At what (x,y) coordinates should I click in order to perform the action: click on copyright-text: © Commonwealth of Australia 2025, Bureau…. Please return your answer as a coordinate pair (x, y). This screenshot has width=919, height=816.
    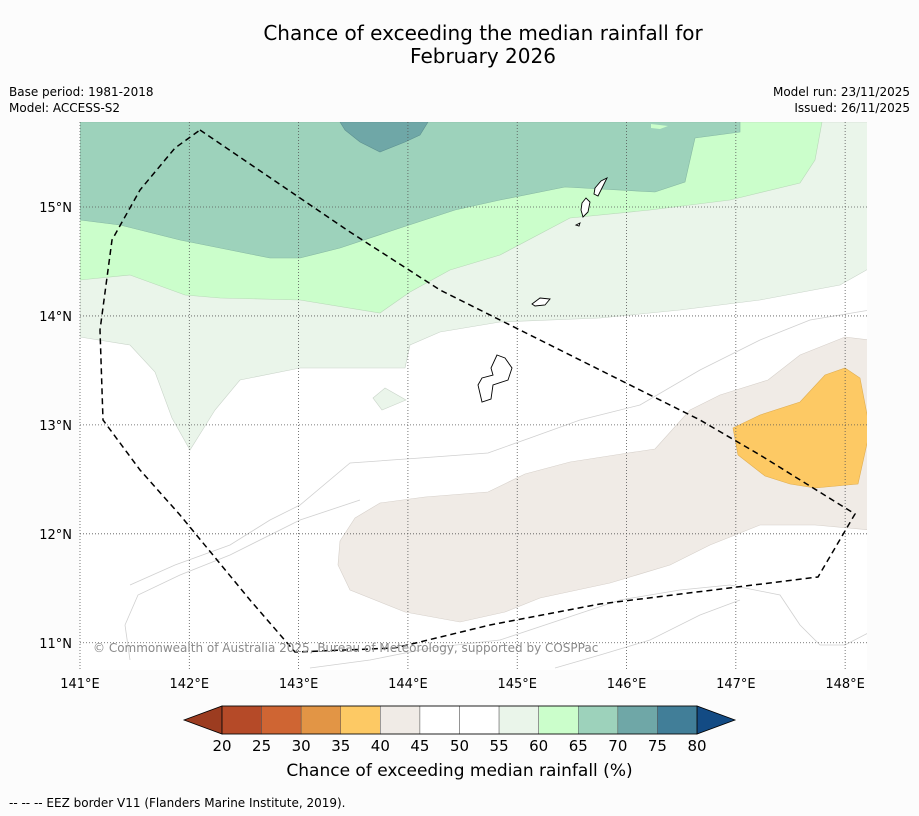
    Looking at the image, I should click on (346, 648).